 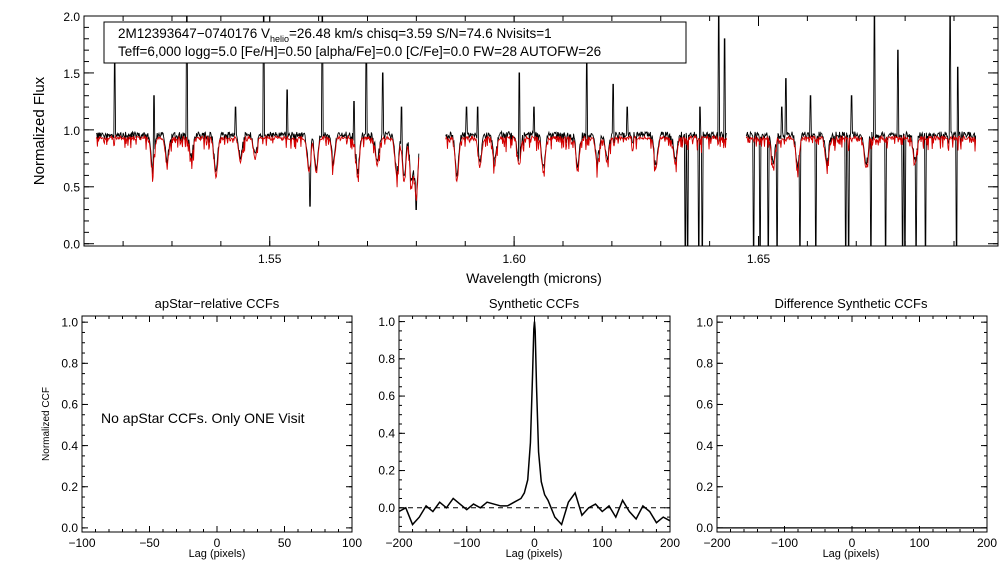 What do you see at coordinates (285, 543) in the screenshot?
I see `x-tick-label: 50` at bounding box center [285, 543].